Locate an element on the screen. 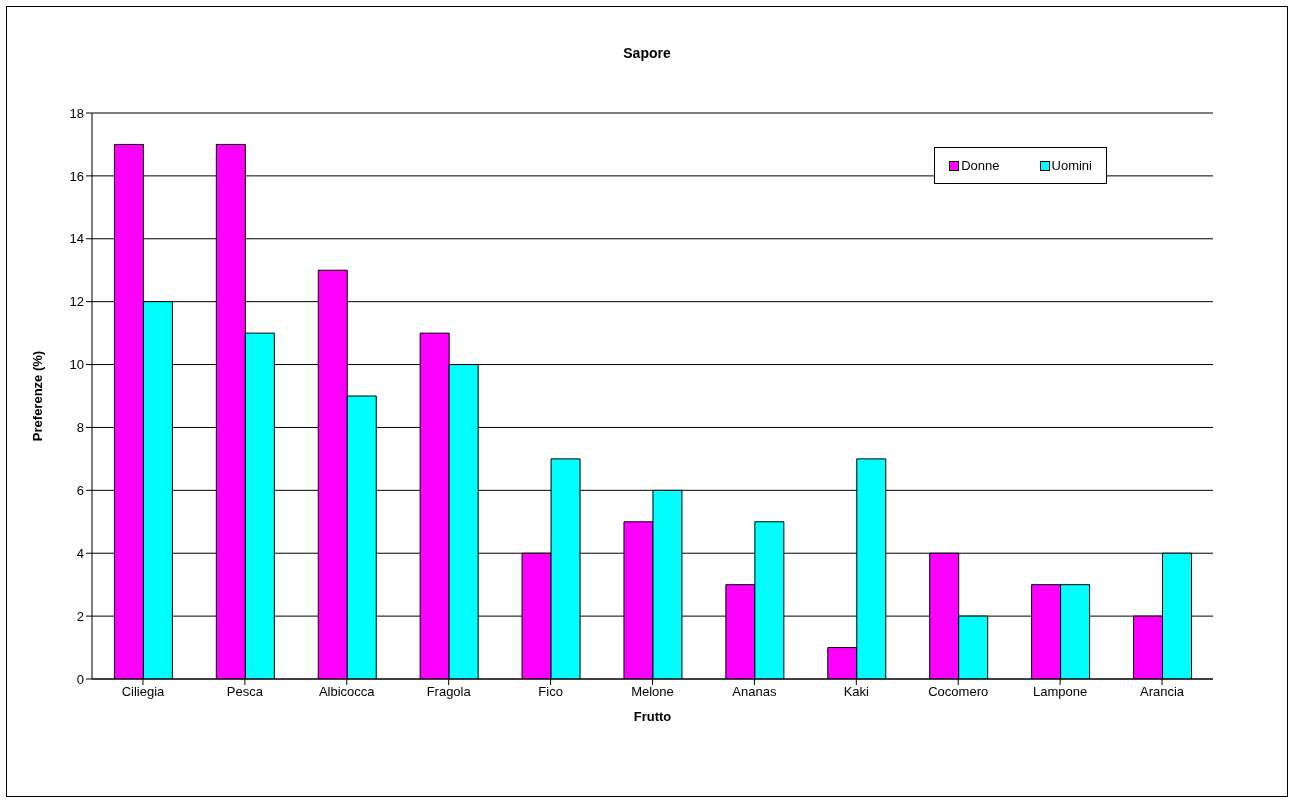 Image resolution: width=1294 pixels, height=805 pixels. x-axis-title: Frutto is located at coordinates (652, 716).